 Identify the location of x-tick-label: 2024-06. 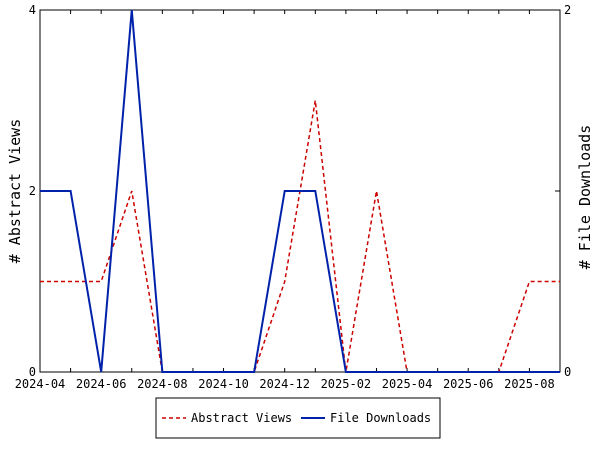
(101, 384).